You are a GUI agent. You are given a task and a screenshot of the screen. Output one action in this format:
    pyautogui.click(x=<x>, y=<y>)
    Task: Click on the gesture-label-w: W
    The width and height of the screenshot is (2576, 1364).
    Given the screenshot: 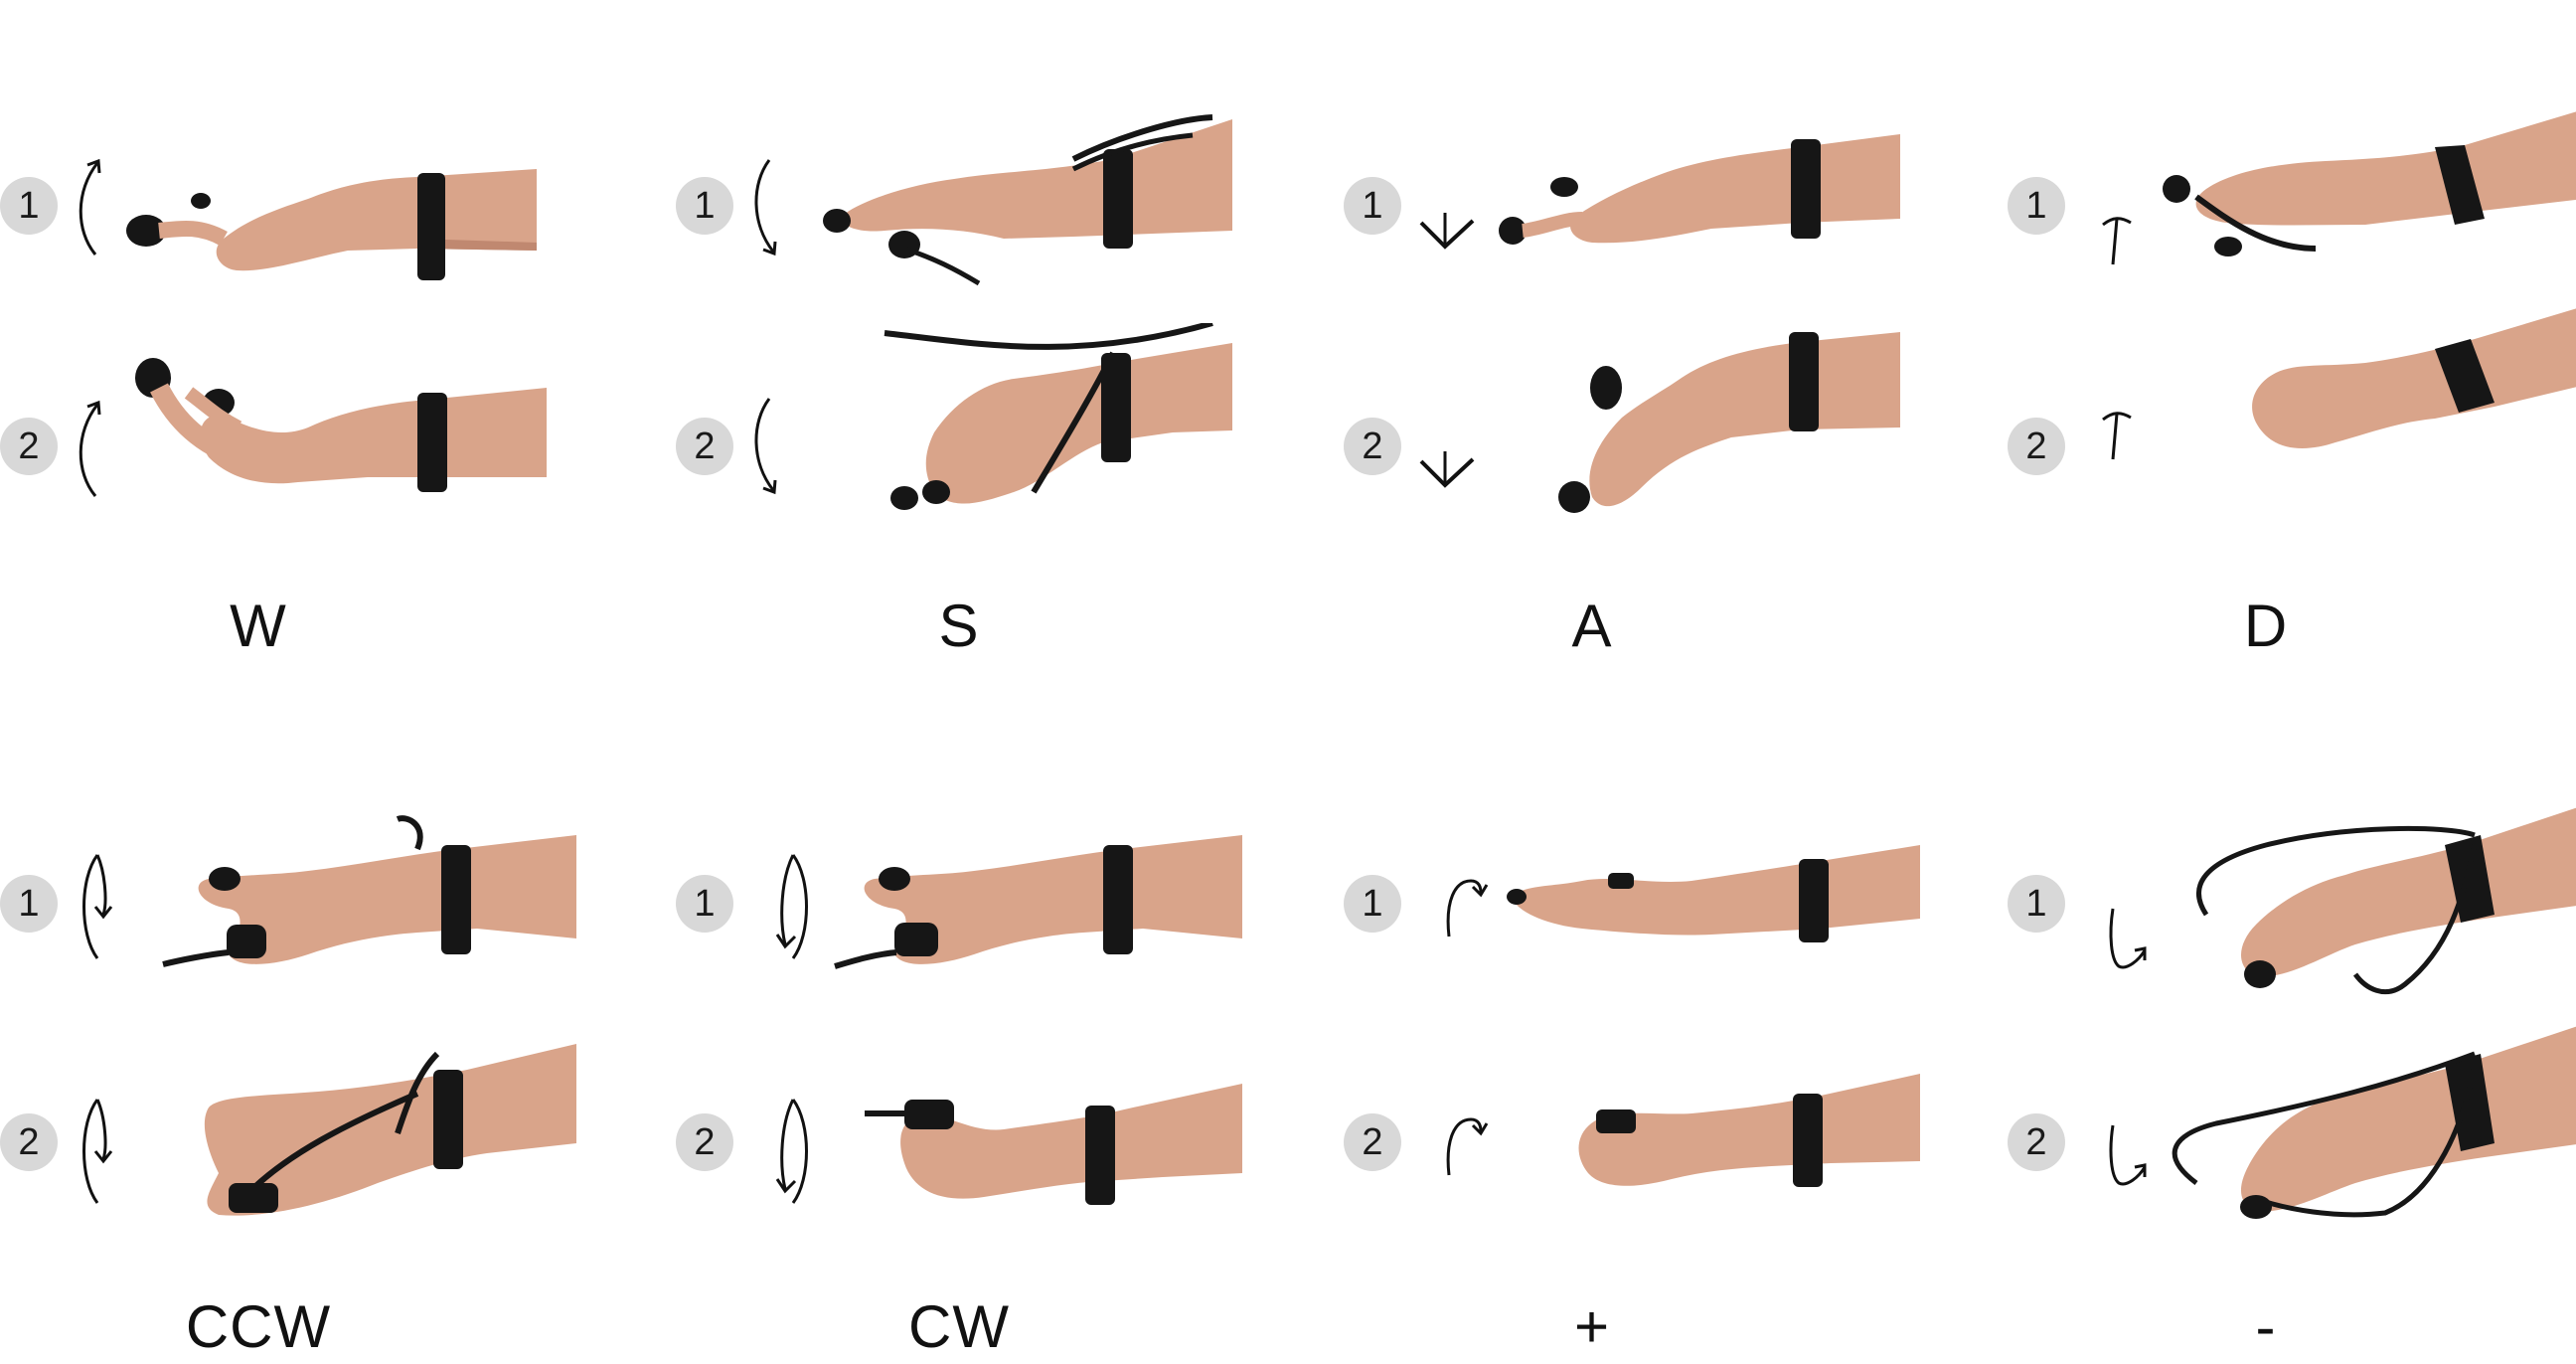 What is the action you would take?
    pyautogui.click(x=258, y=626)
    